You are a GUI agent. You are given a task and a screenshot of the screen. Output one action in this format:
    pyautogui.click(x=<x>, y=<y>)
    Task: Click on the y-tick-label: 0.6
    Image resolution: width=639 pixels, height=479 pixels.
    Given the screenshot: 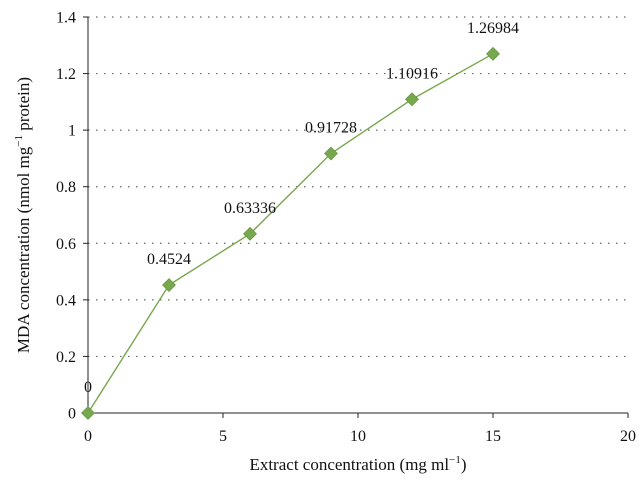 What is the action you would take?
    pyautogui.click(x=66, y=244)
    